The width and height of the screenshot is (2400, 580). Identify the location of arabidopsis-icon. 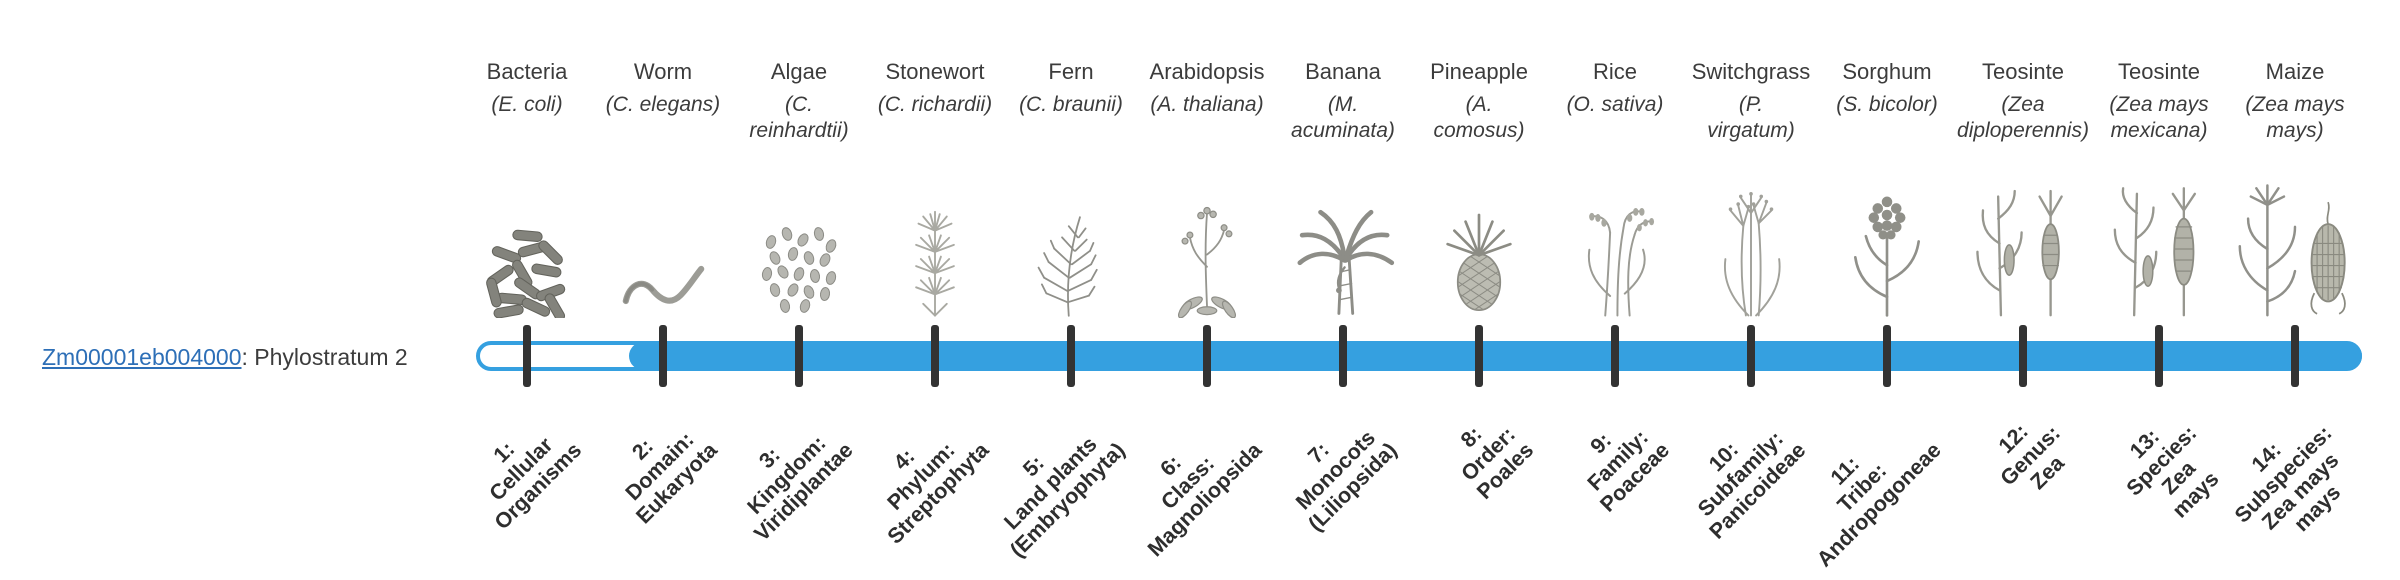
(1207, 244).